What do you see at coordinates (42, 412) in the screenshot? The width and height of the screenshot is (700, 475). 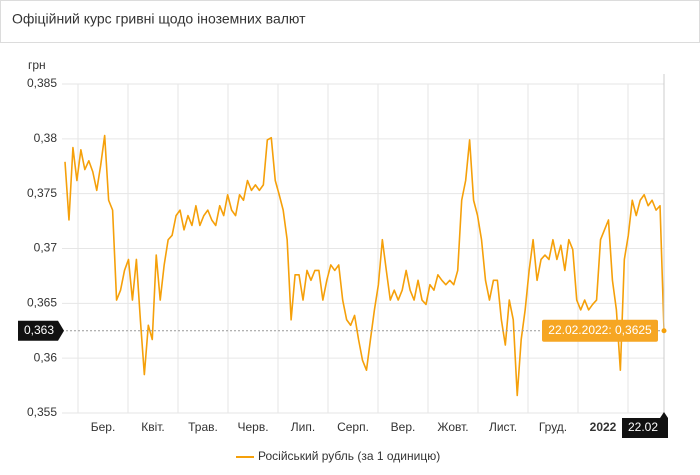 I see `y-tick-label: 0,355` at bounding box center [42, 412].